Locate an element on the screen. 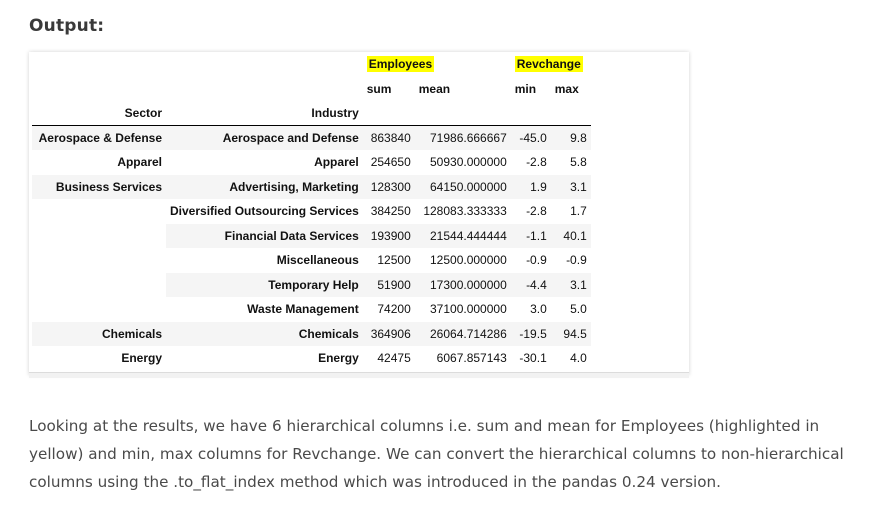 The image size is (896, 512). mean-cell: 128083.333333 is located at coordinates (465, 211).